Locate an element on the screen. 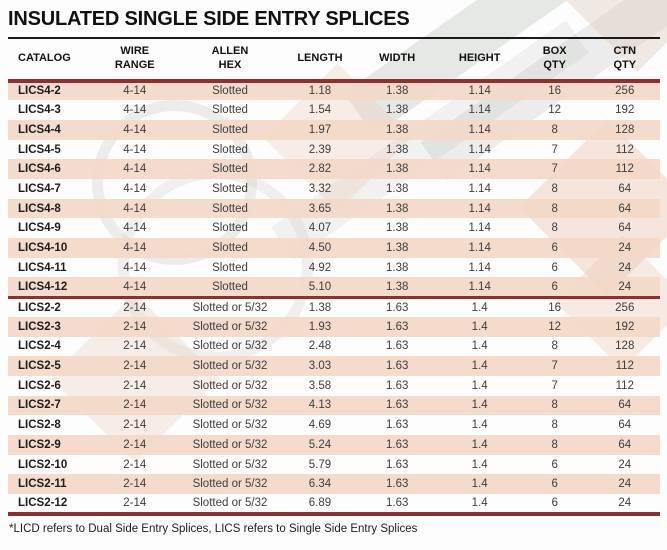 The width and height of the screenshot is (667, 550). table-row: LICS4-12 4-14 Slotted 5.10 1.38 1.14 6 24 is located at coordinates (334, 287).